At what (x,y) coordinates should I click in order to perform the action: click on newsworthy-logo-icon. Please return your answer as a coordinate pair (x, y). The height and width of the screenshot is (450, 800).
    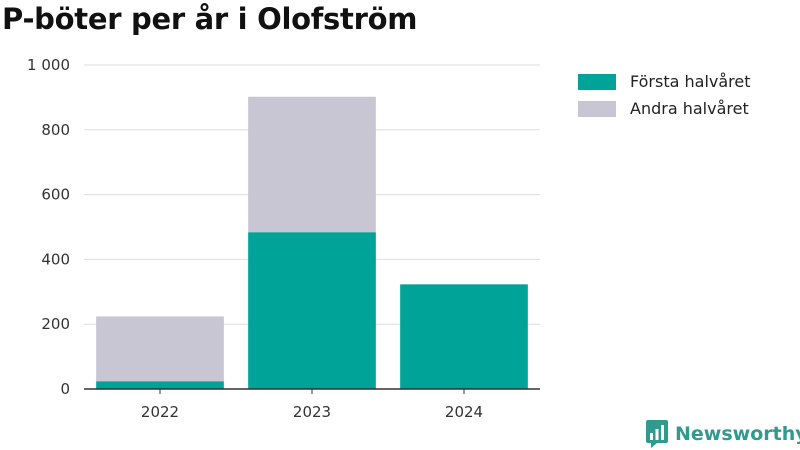
    Looking at the image, I should click on (657, 434).